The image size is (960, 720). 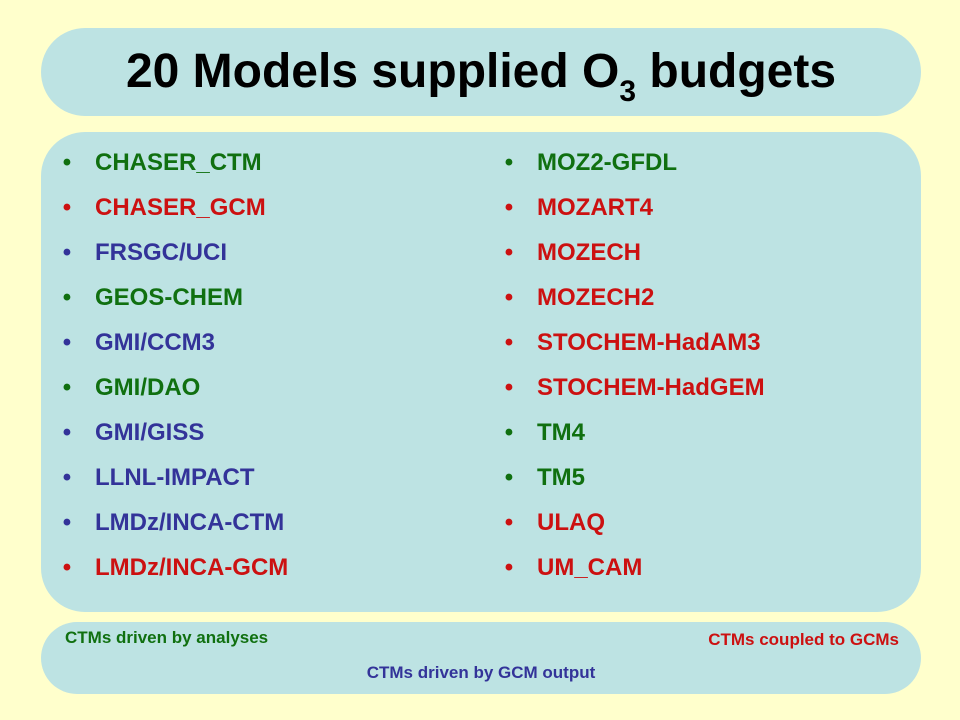 I want to click on list-item: • GMI/DAO, so click(x=172, y=395).